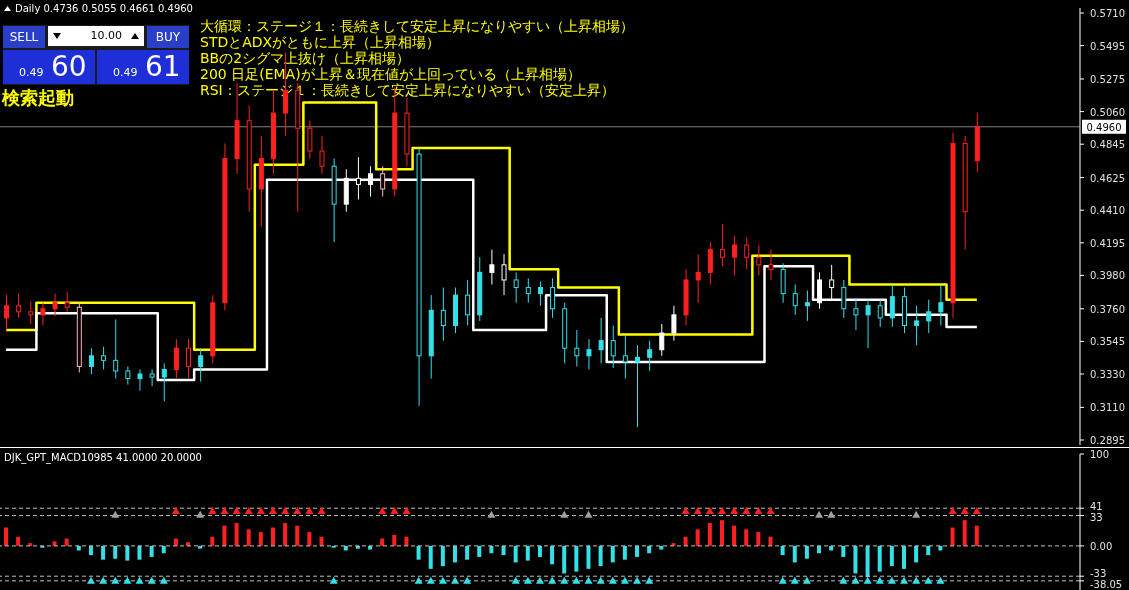 The height and width of the screenshot is (590, 1129). Describe the element at coordinates (1100, 454) in the screenshot. I see `y-tick-label: 100` at that location.